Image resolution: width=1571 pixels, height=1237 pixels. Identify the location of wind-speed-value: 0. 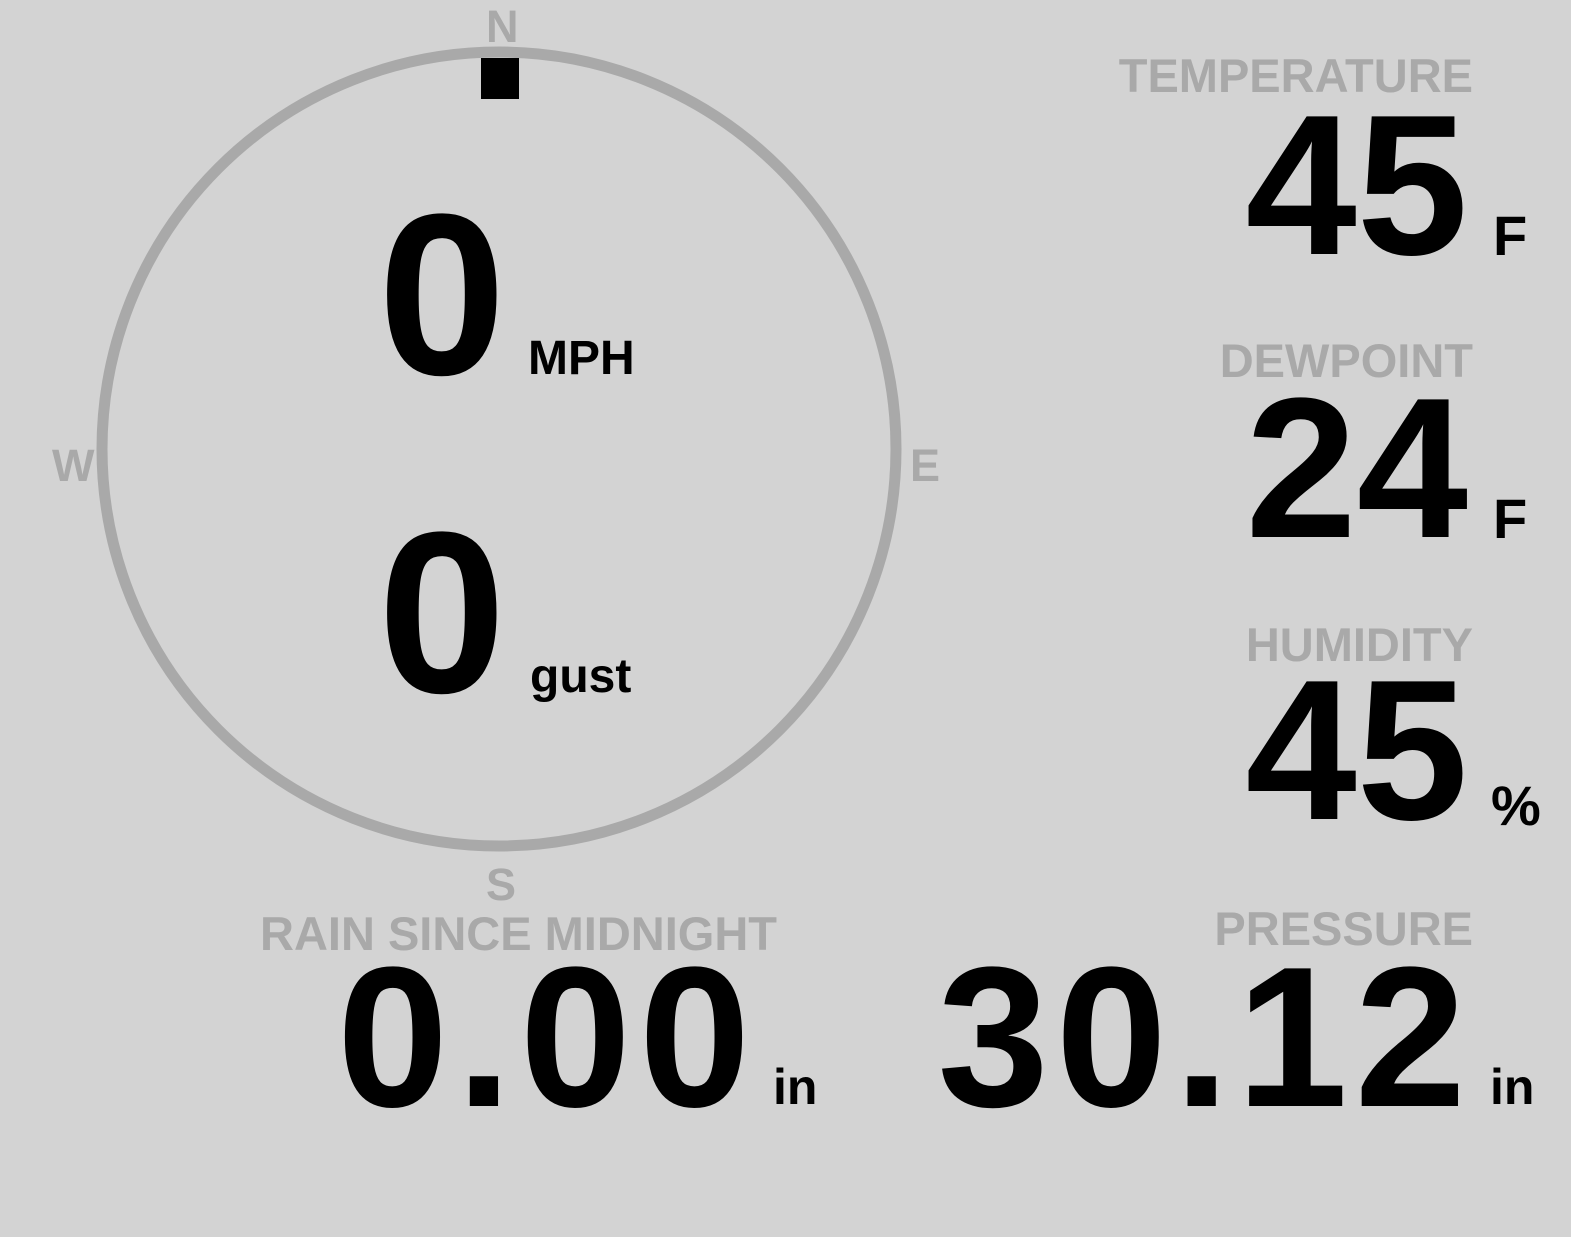
(442, 294).